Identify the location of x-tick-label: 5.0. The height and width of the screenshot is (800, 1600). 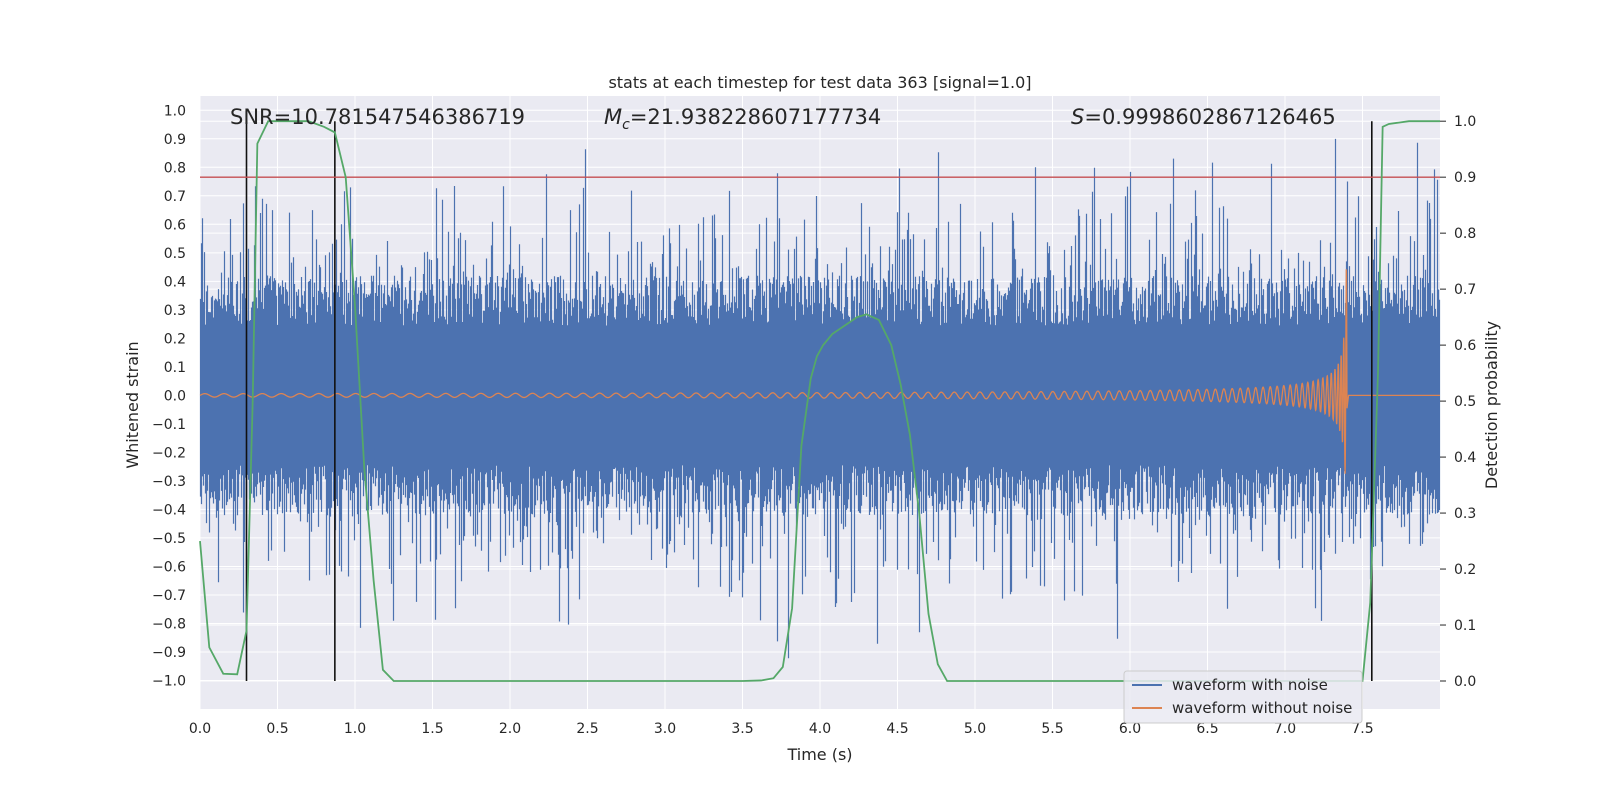
(975, 729).